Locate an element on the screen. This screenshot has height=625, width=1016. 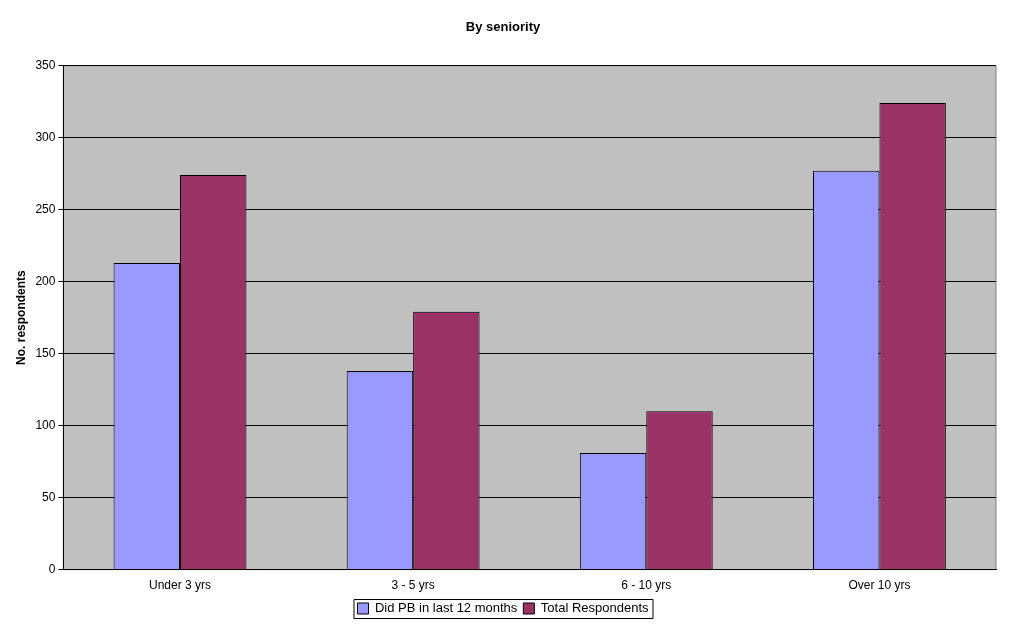
y-tick-label: 50 is located at coordinates (49, 496).